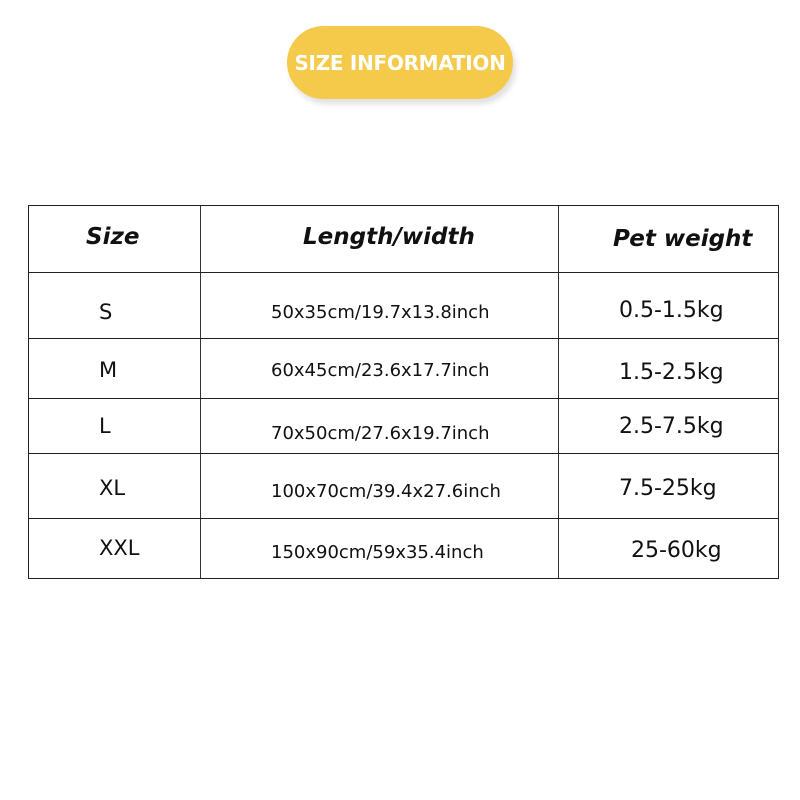 This screenshot has height=800, width=800. What do you see at coordinates (671, 426) in the screenshot?
I see `row-l-weight: 2.5-7.5kg` at bounding box center [671, 426].